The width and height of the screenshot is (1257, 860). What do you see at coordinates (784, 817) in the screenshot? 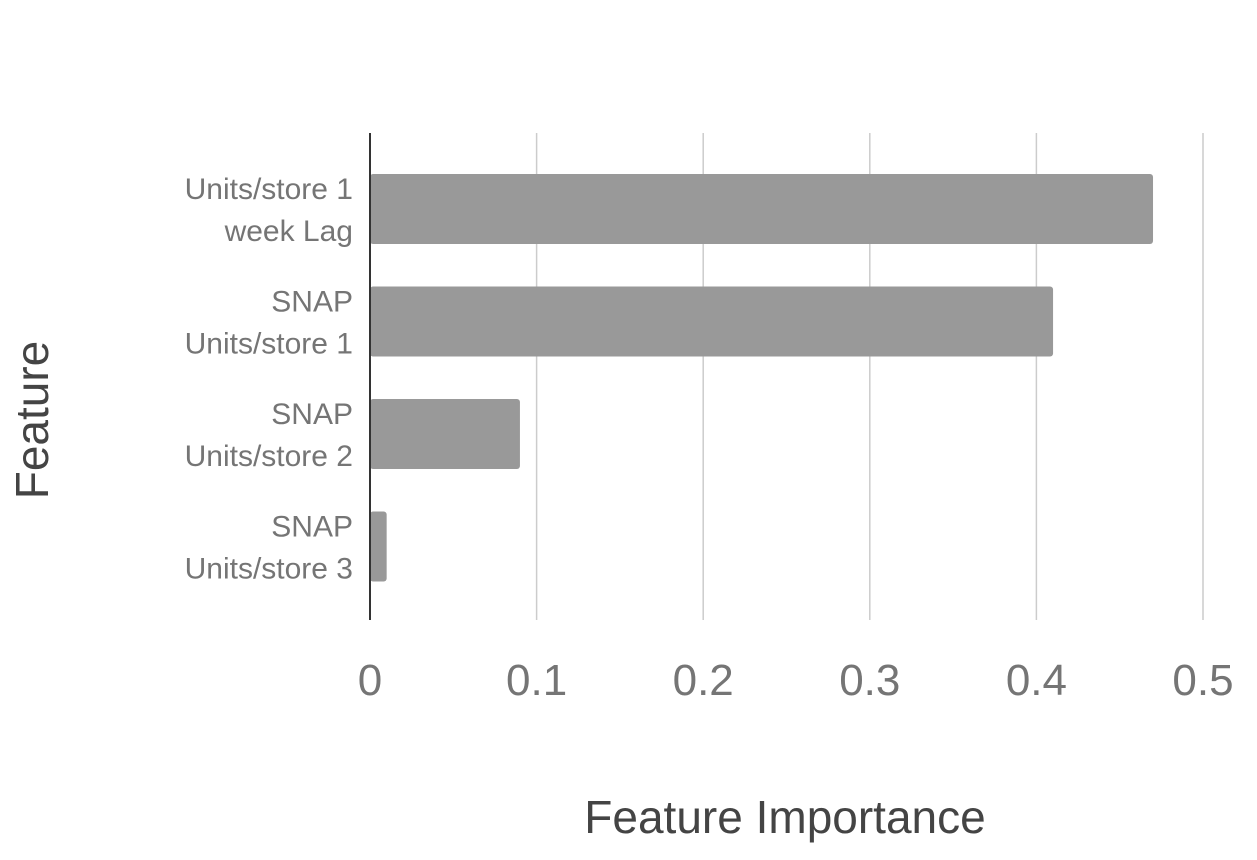
I see `x-axis-title: Feature Importance` at bounding box center [784, 817].